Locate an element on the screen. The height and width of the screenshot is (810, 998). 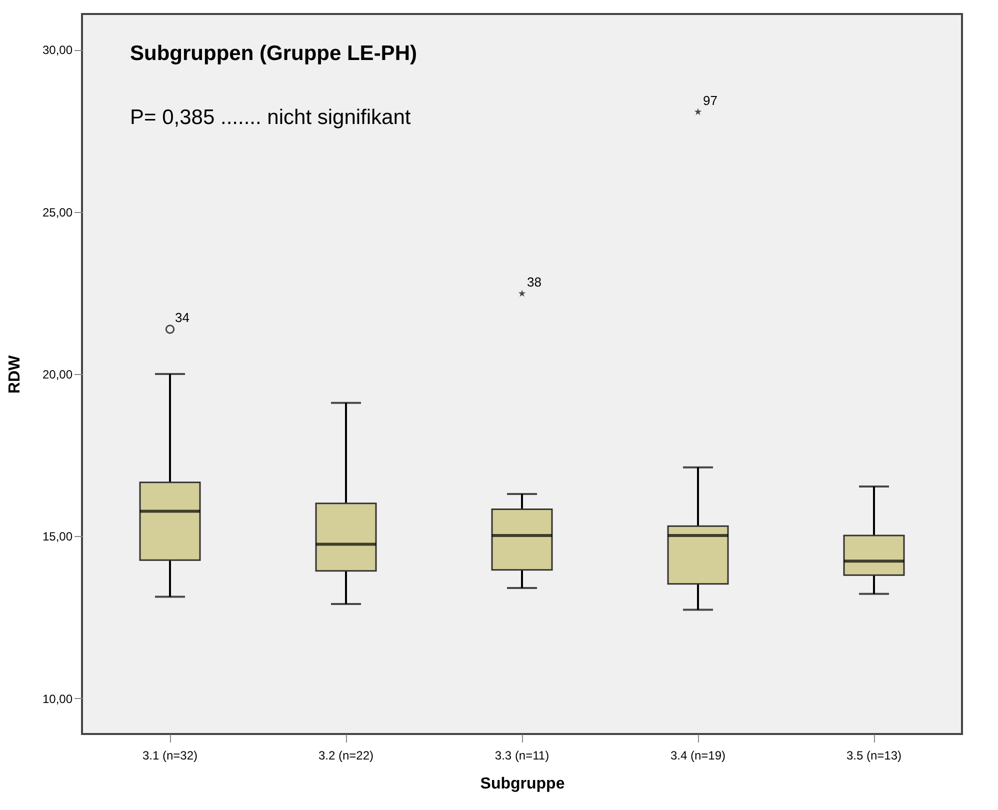
annotation: 97 is located at coordinates (710, 100).